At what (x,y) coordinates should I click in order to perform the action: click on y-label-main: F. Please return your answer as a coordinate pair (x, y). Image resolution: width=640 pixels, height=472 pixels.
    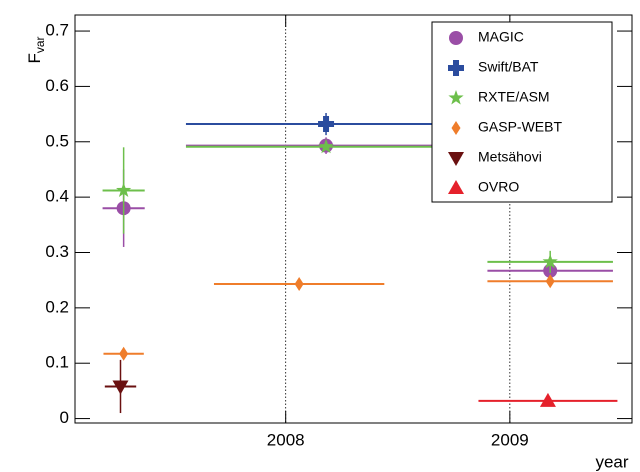
    Looking at the image, I should click on (34, 58).